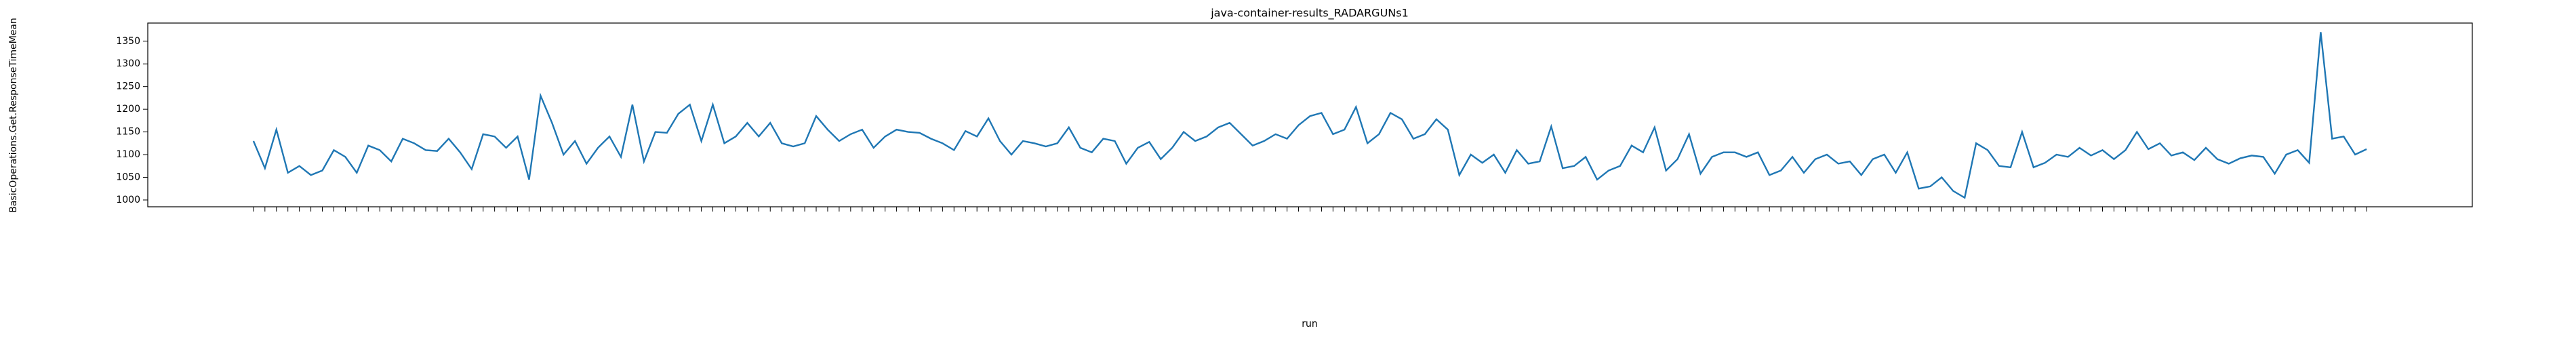  What do you see at coordinates (128, 110) in the screenshot?
I see `y-tick-label: 1200` at bounding box center [128, 110].